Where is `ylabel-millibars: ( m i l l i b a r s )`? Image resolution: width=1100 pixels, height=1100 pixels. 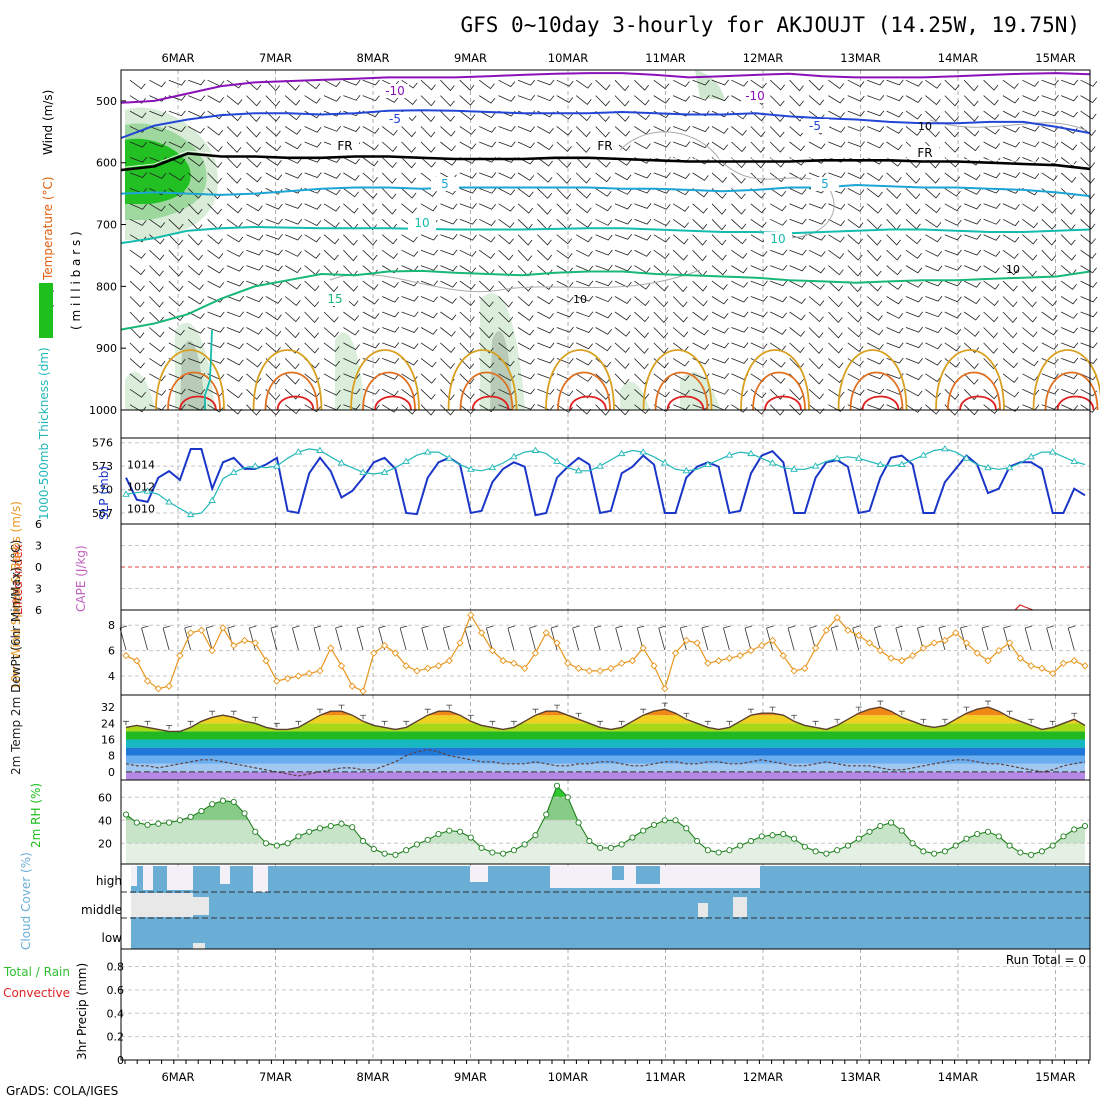 ylabel-millibars: ( m i l l i b a r s ) is located at coordinates (76, 280).